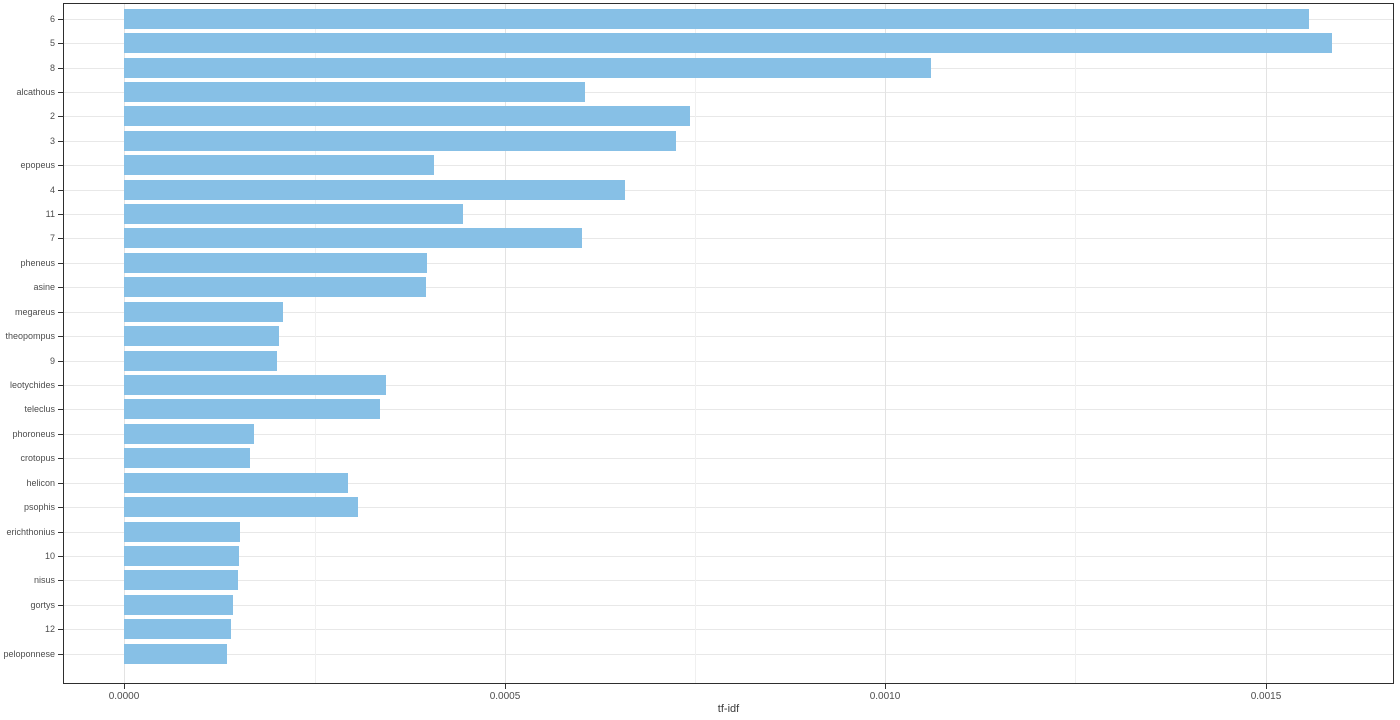  I want to click on y-axis-label: 9, so click(52, 361).